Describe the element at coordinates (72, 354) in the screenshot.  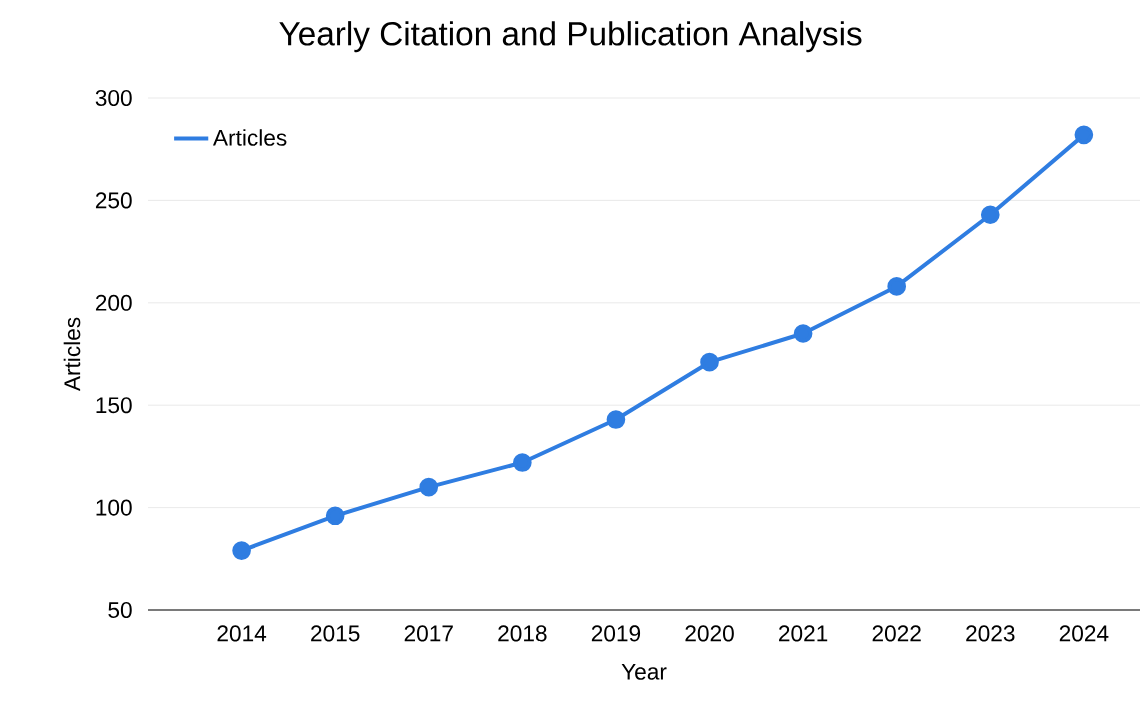
I see `y-axis-title: Articles` at that location.